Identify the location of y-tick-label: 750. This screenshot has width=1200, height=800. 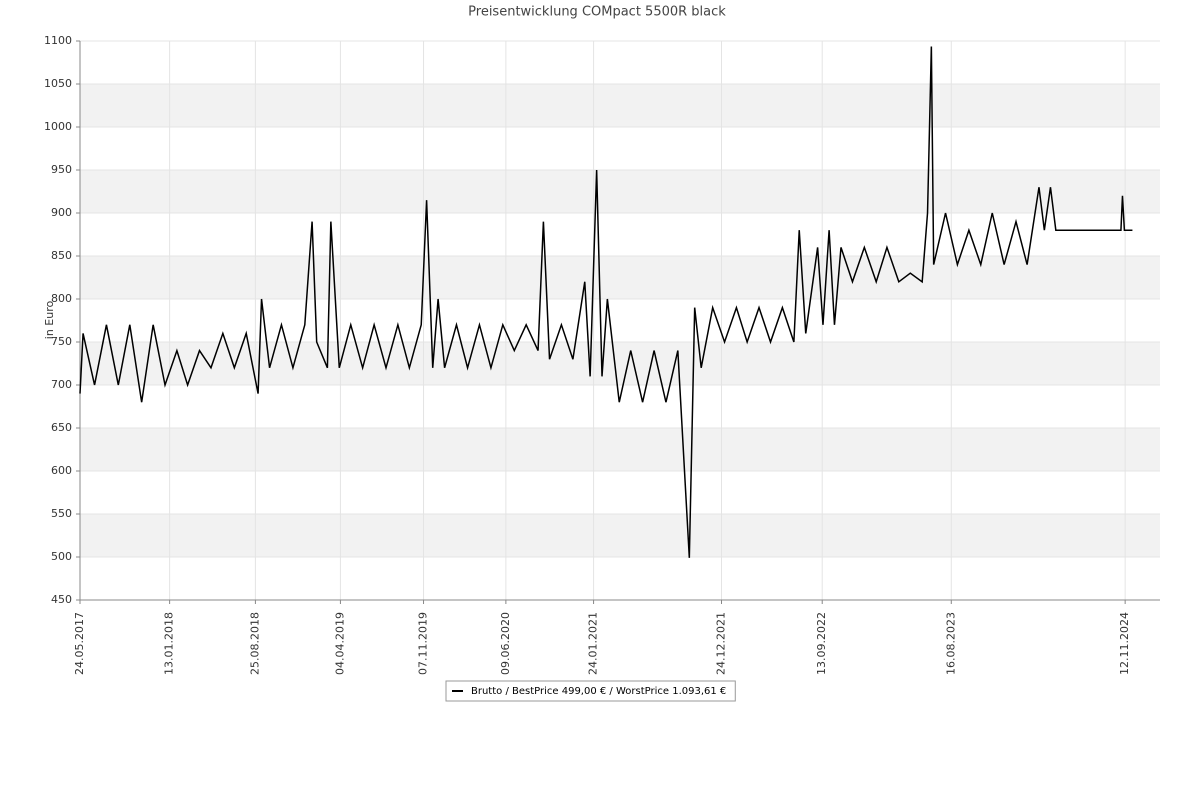
(61, 341).